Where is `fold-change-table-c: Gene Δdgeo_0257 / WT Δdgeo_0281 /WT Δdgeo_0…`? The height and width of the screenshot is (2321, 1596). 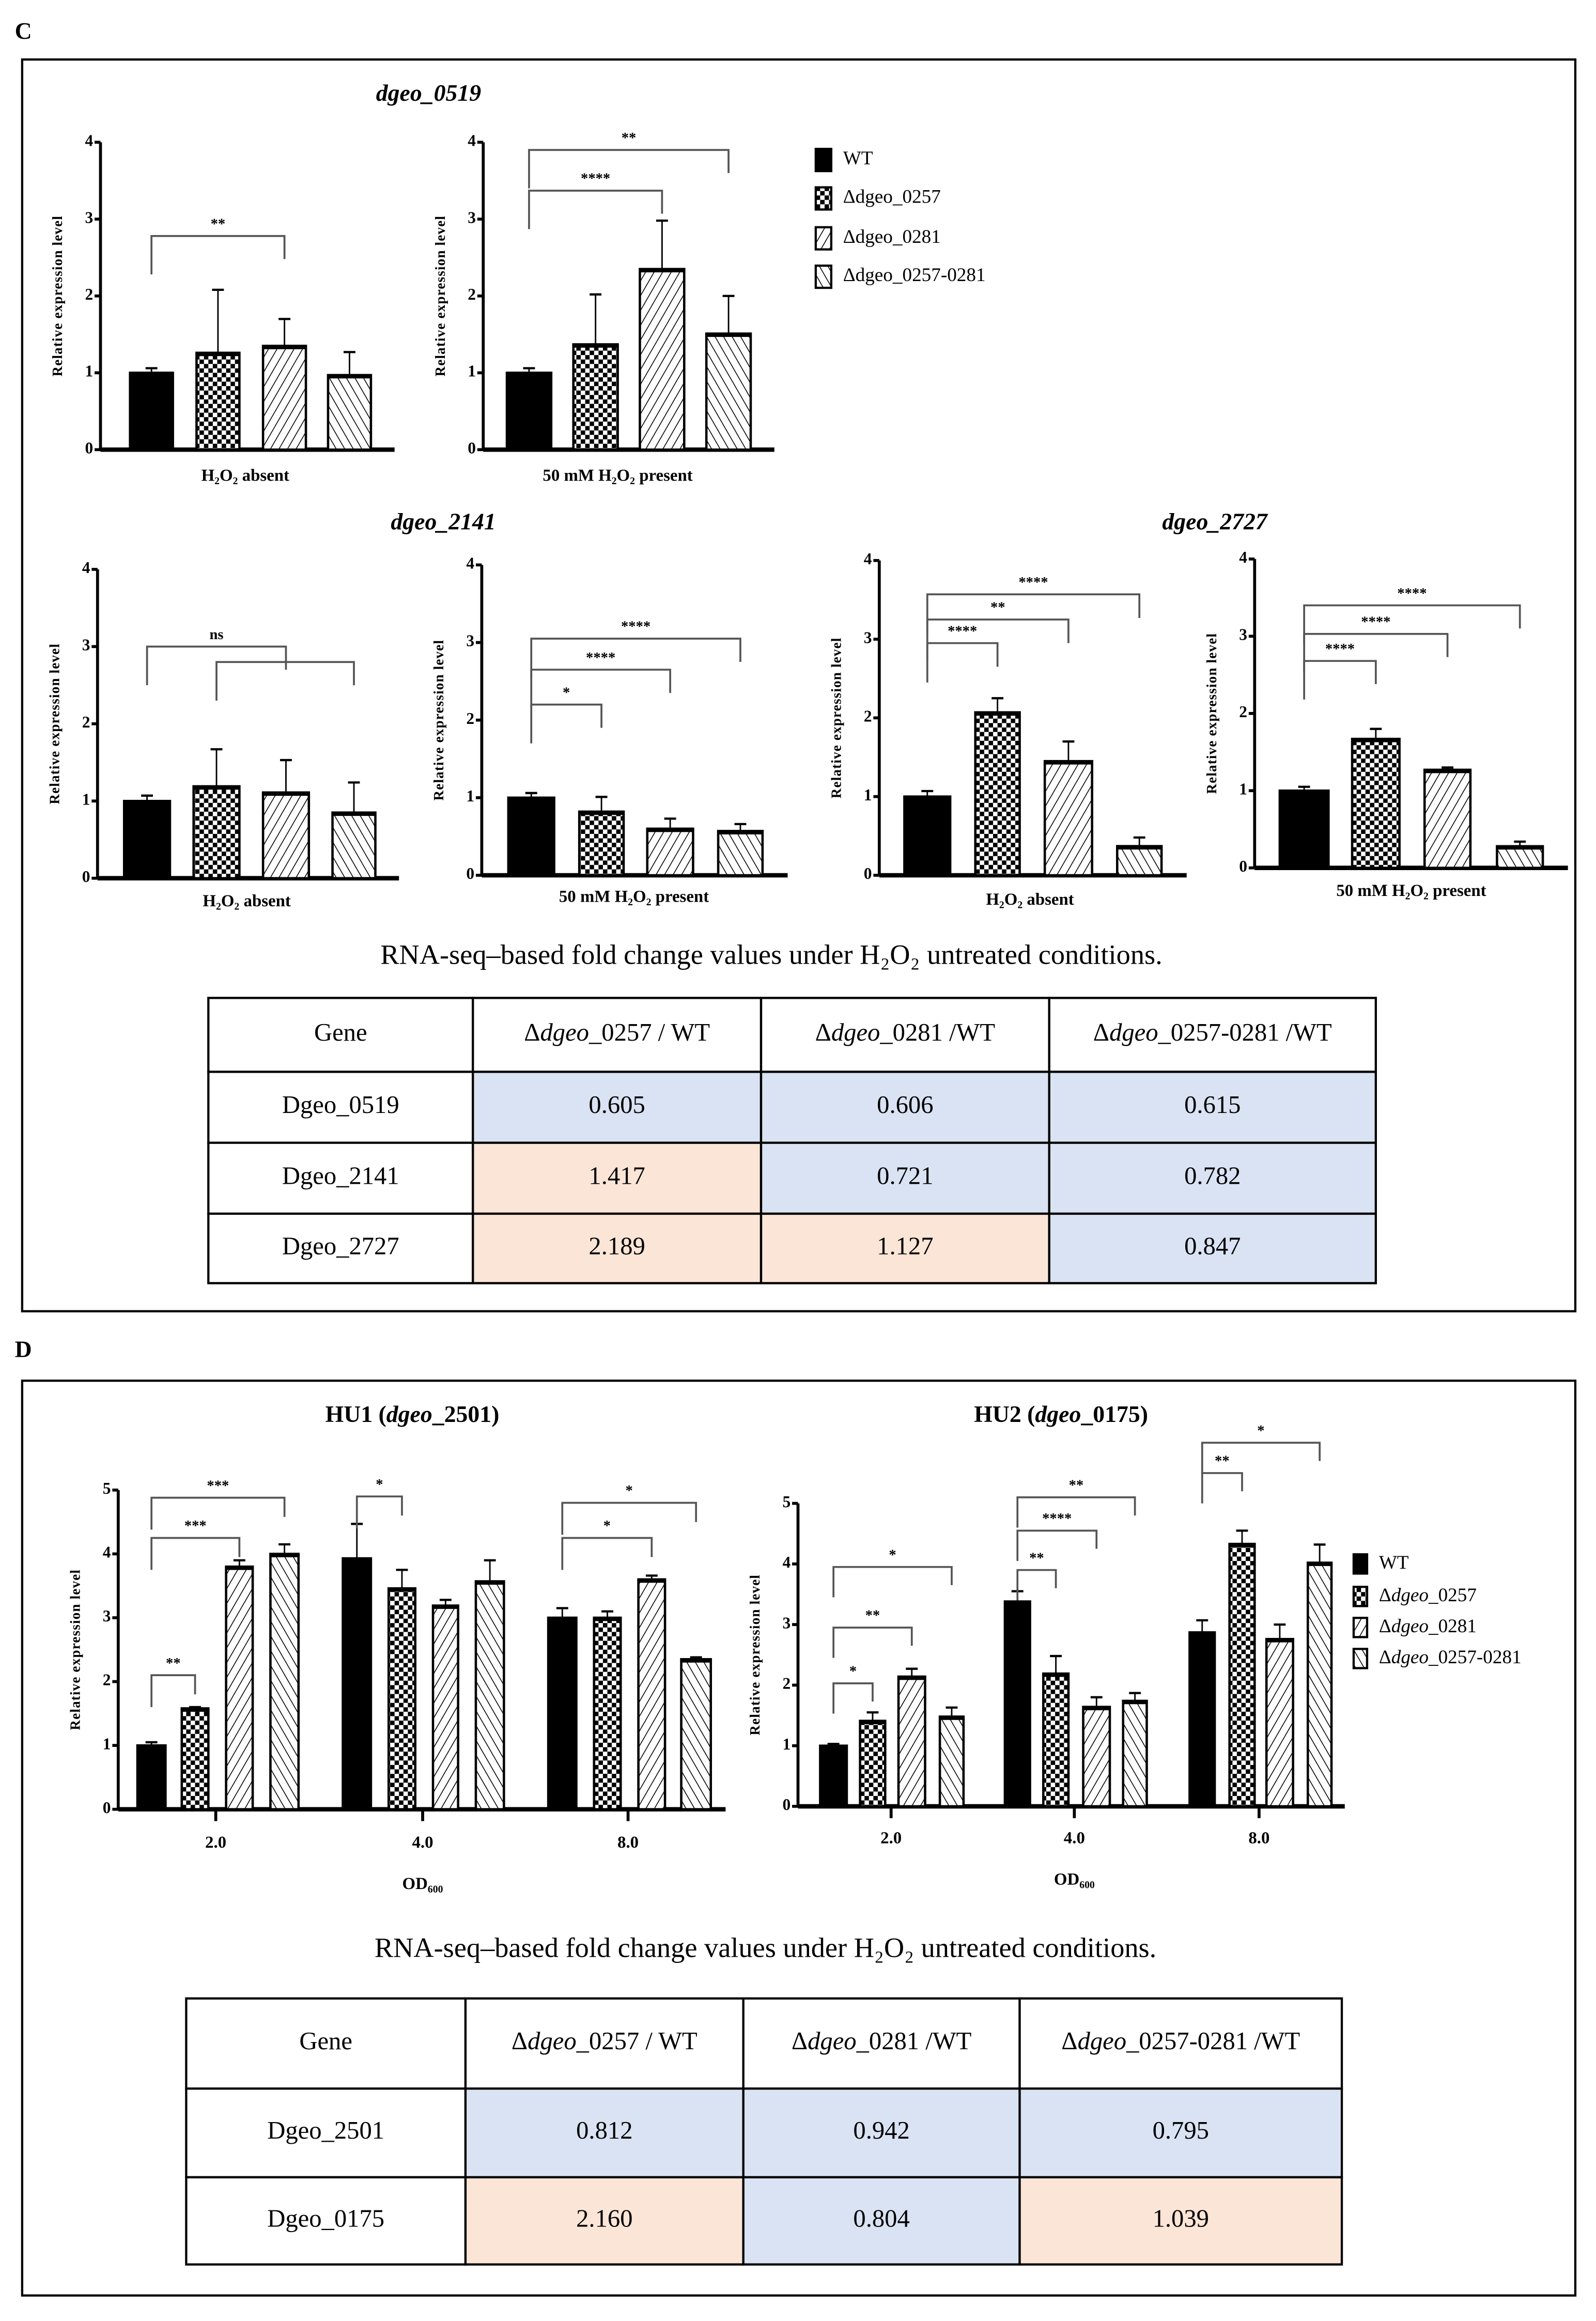
fold-change-table-c: Gene Δdgeo_0257 / WT Δdgeo_0281 /WT Δdgeo_0… is located at coordinates (792, 1141).